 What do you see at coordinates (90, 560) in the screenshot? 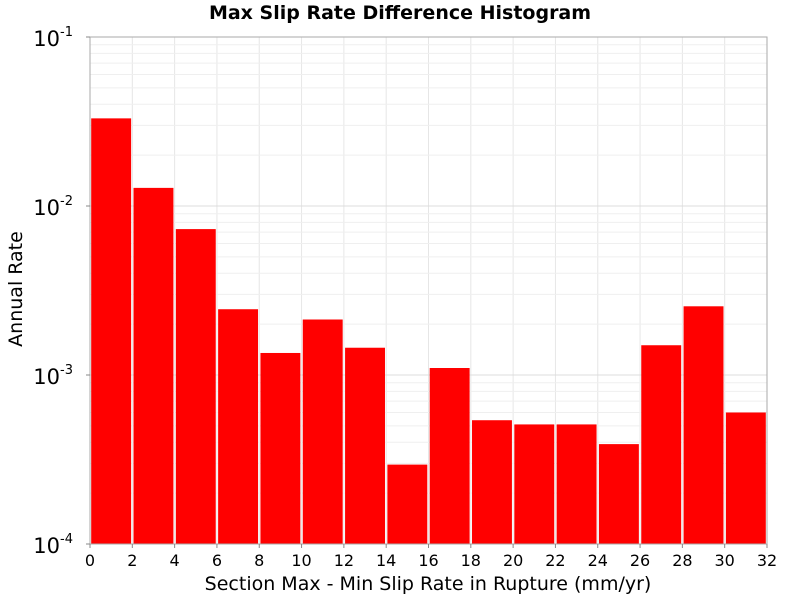
I see `x-tick-label: 0` at bounding box center [90, 560].